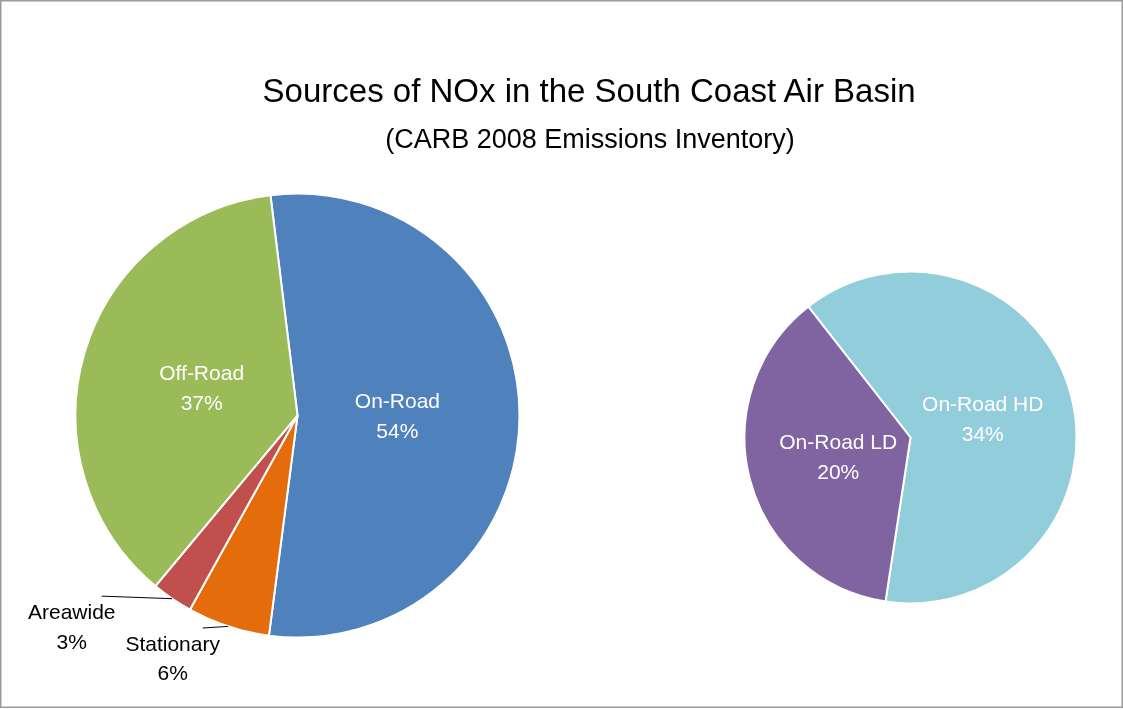  Describe the element at coordinates (589, 90) in the screenshot. I see `text: Sources of NOx in the South Coast Air Basin` at that location.